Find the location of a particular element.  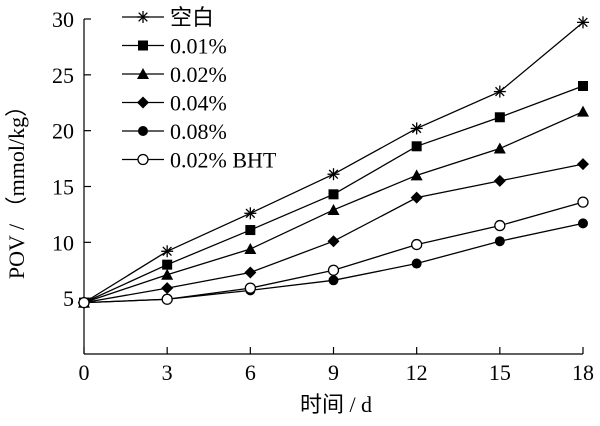

x-tick-label: 6 is located at coordinates (250, 372).